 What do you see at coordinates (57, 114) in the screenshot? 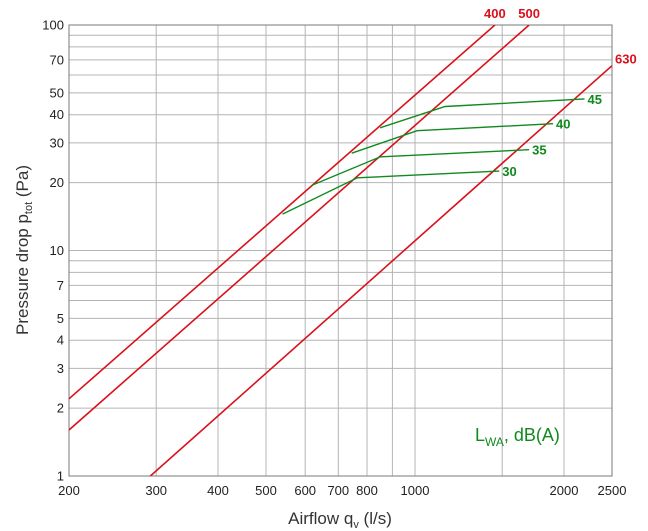
I see `y-tick-label: 40` at bounding box center [57, 114].